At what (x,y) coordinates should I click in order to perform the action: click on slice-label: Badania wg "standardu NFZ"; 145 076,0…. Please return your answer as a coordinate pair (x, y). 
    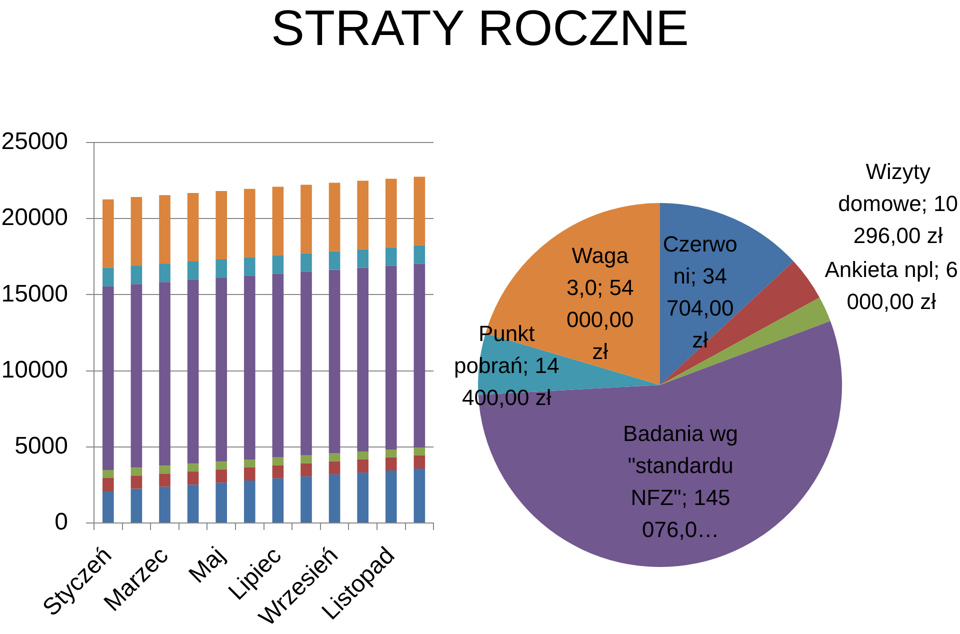
    Looking at the image, I should click on (680, 481).